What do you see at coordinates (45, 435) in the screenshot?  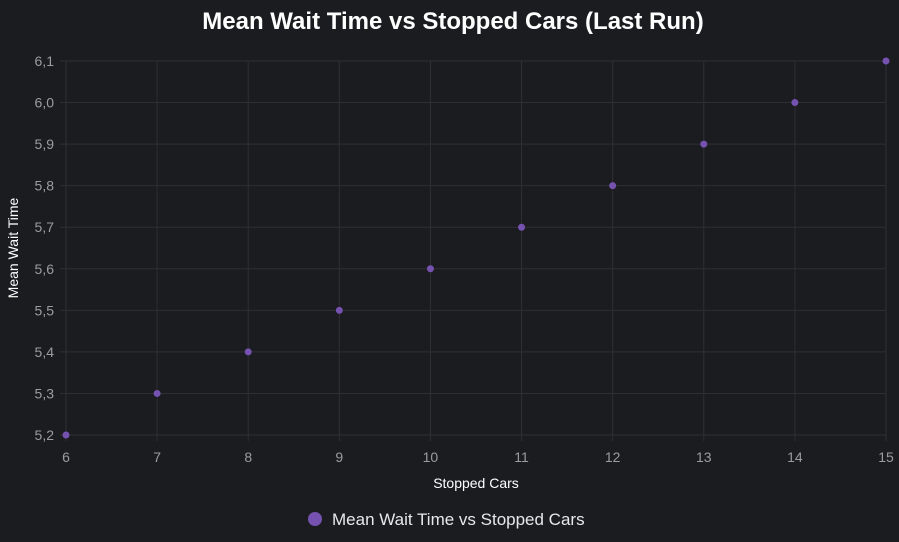 I see `y-tick-label: 5,2` at bounding box center [45, 435].